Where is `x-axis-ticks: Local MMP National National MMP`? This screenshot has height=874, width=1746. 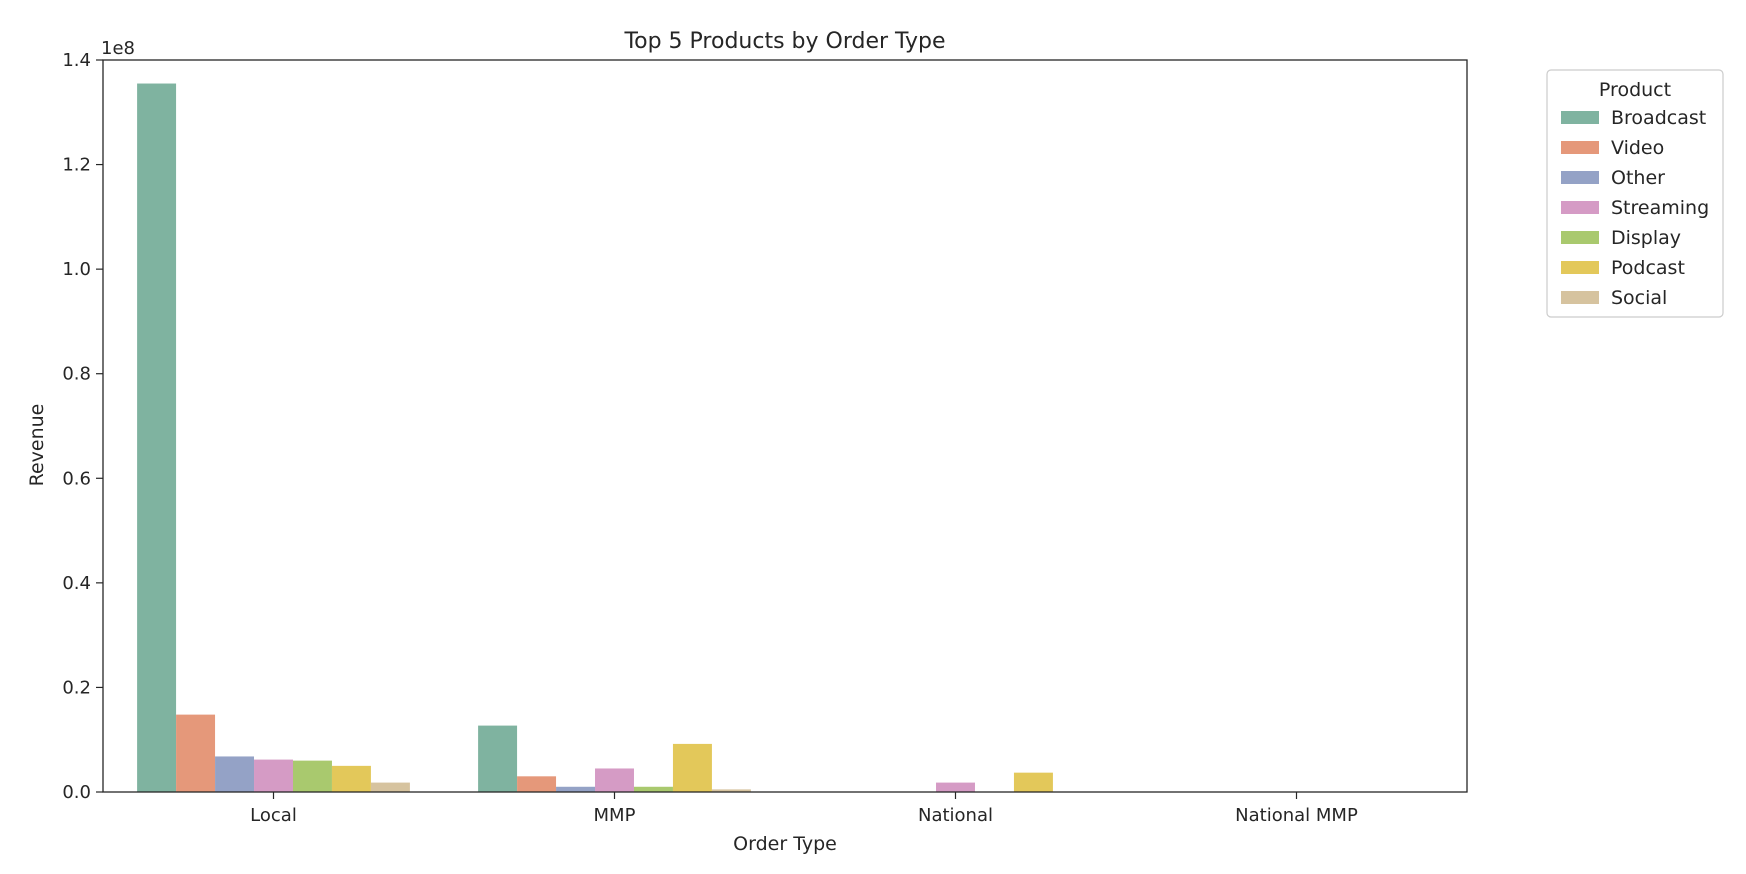 x-axis-ticks: Local MMP National National MMP is located at coordinates (804, 809).